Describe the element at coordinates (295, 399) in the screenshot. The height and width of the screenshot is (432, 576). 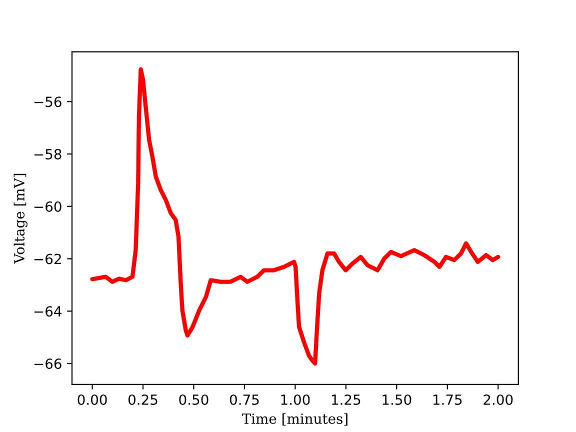
I see `x-tick-label: 1.00` at that location.